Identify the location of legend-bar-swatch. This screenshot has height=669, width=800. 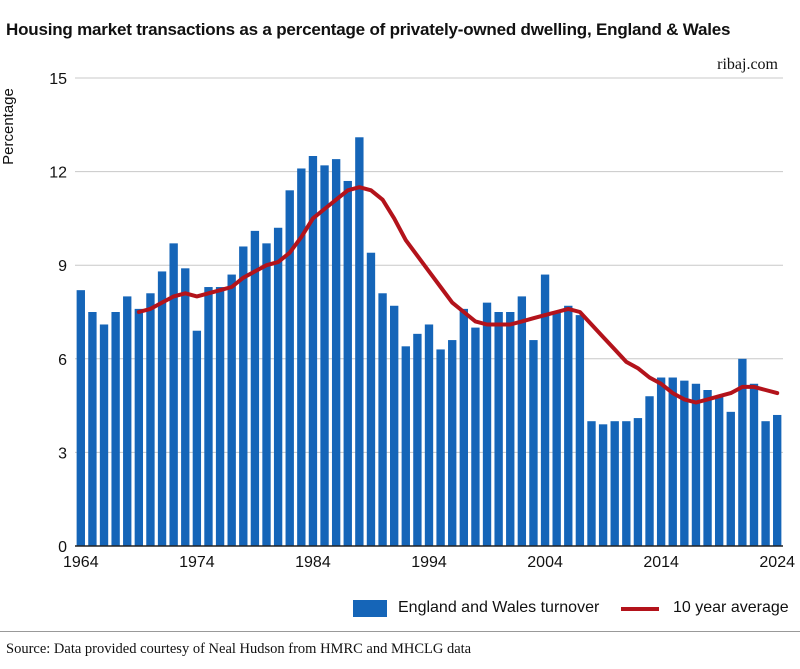
(370, 608).